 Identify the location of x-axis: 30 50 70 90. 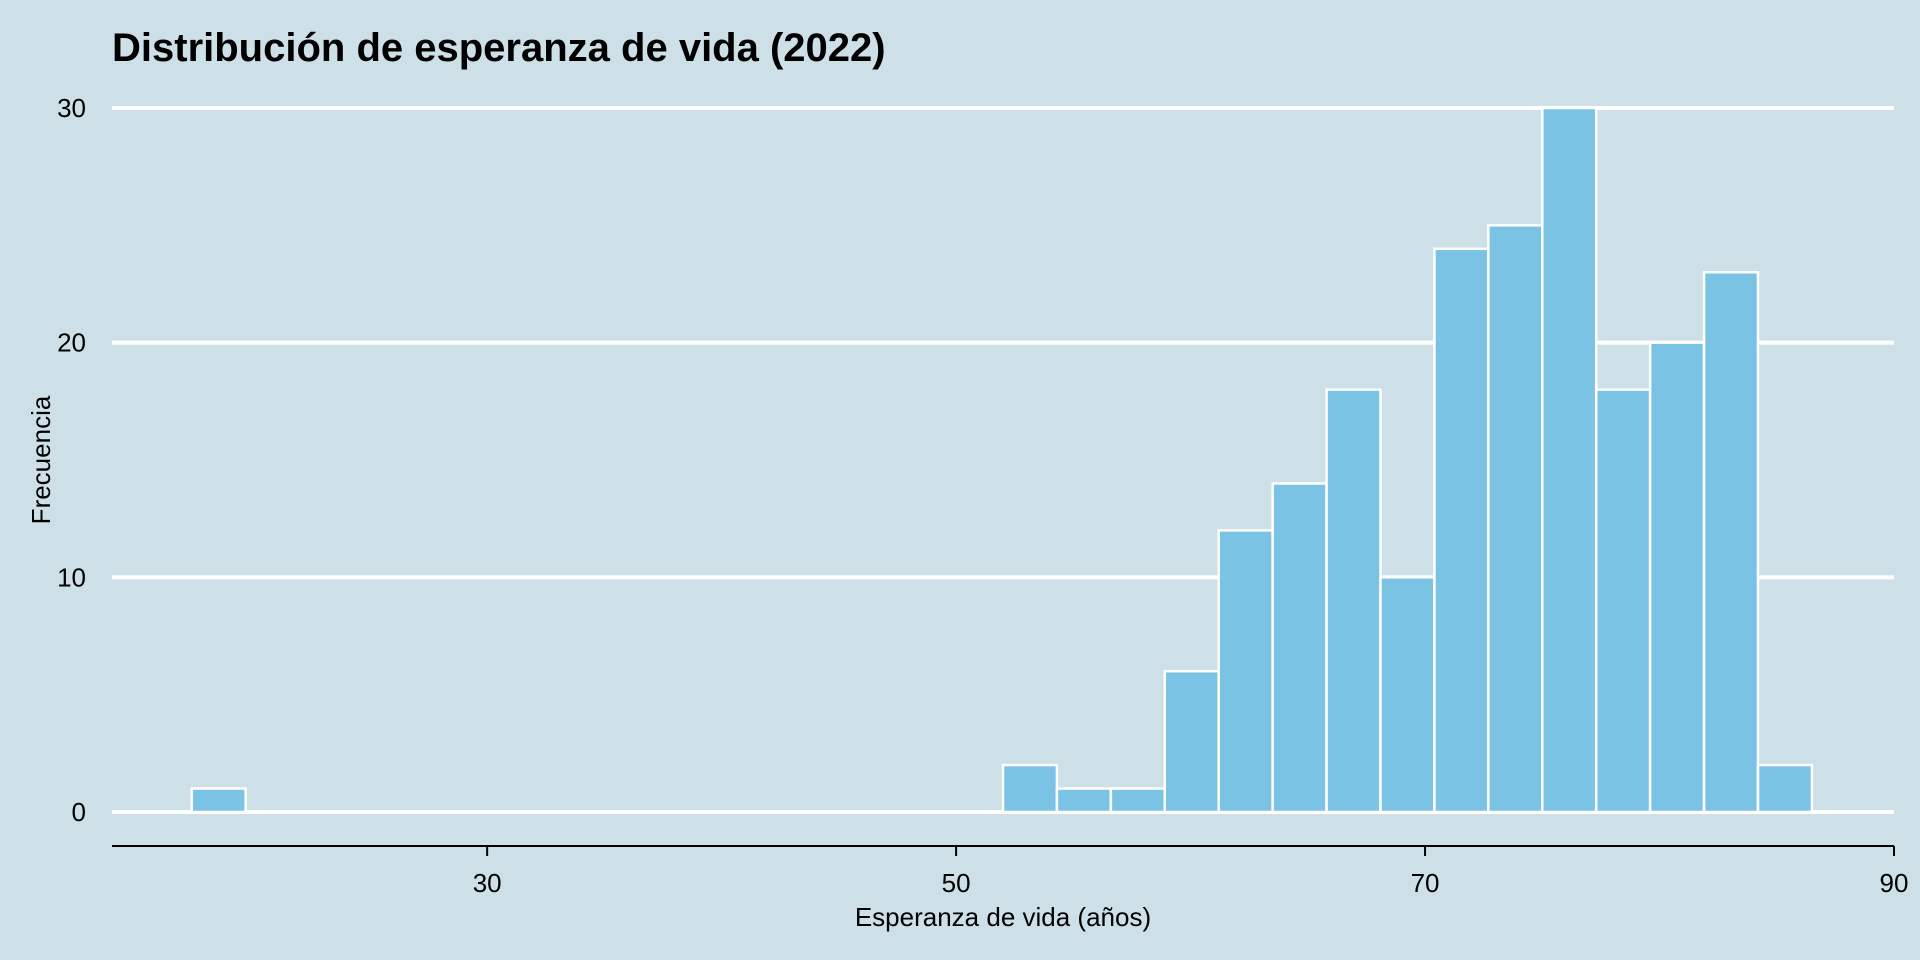
(1010, 871).